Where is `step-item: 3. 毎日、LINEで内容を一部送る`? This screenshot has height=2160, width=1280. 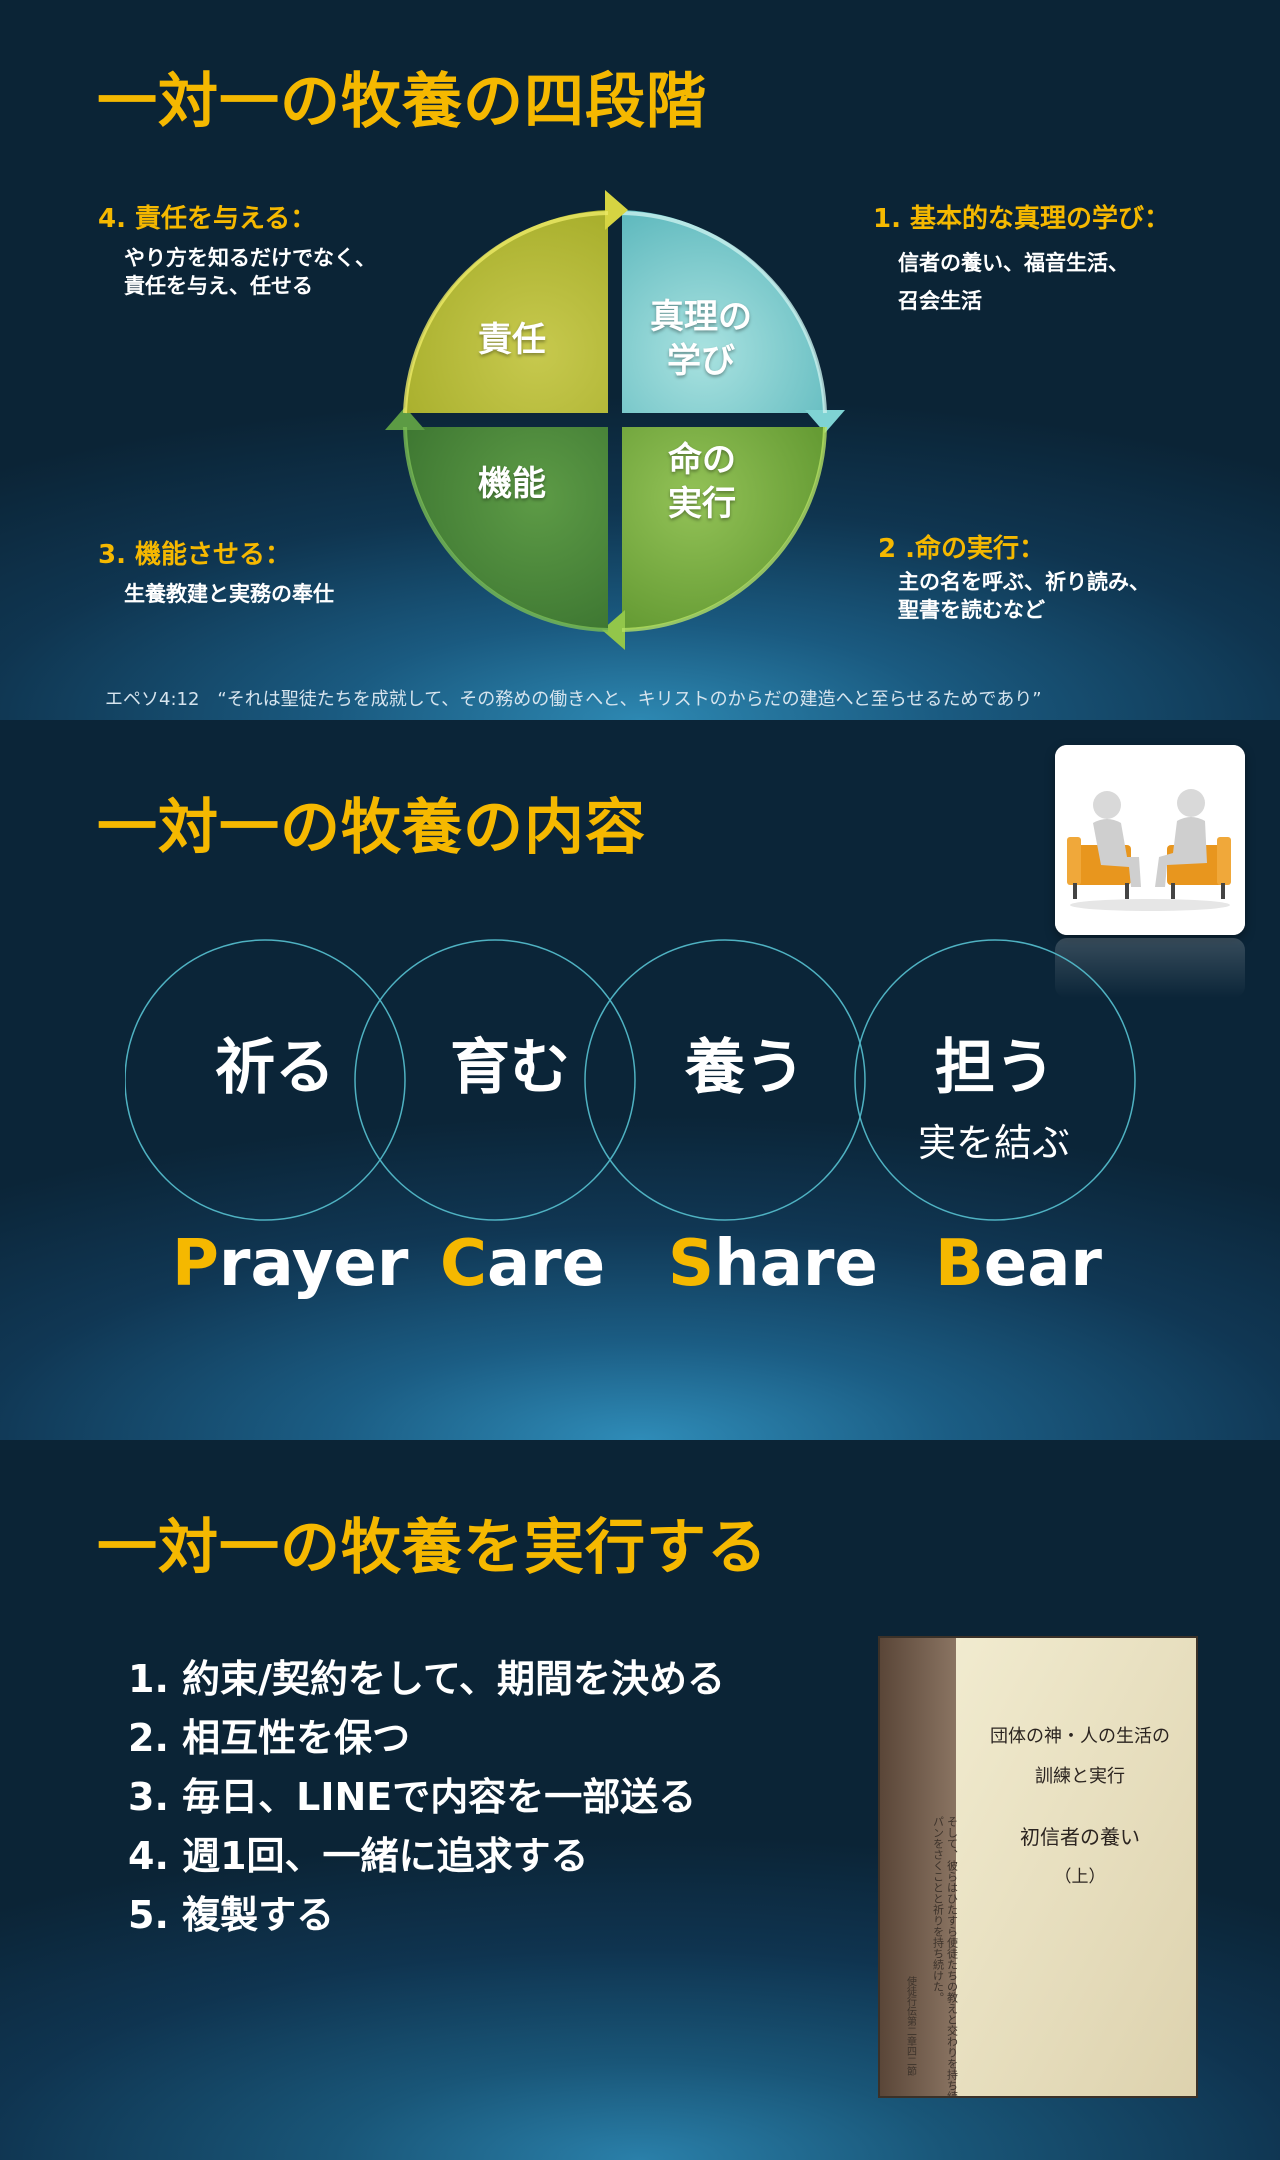 step-item: 3. 毎日、LINEで内容を一部送る is located at coordinates (412, 1797).